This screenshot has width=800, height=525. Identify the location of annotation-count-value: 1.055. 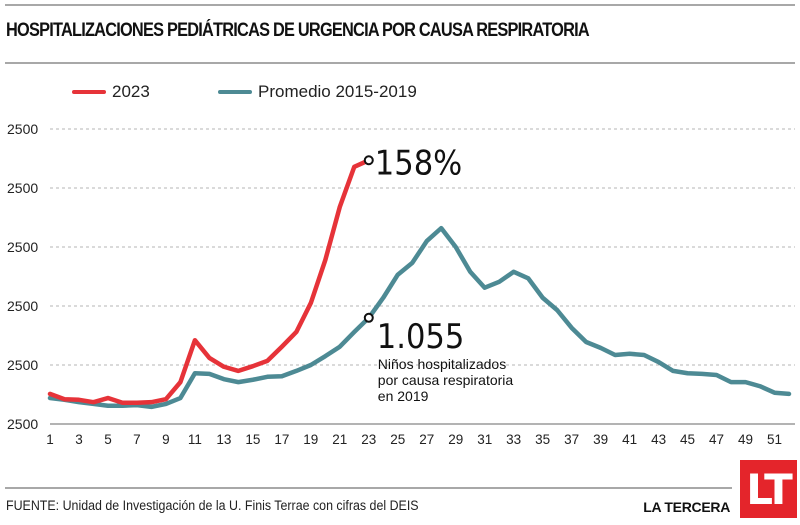
(421, 337).